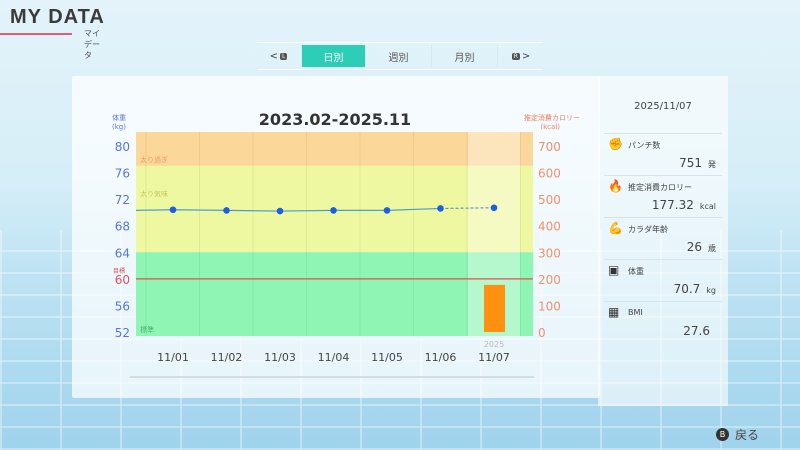 This screenshot has width=800, height=450. What do you see at coordinates (526, 56) in the screenshot?
I see `chevron-right-icon: >` at bounding box center [526, 56].